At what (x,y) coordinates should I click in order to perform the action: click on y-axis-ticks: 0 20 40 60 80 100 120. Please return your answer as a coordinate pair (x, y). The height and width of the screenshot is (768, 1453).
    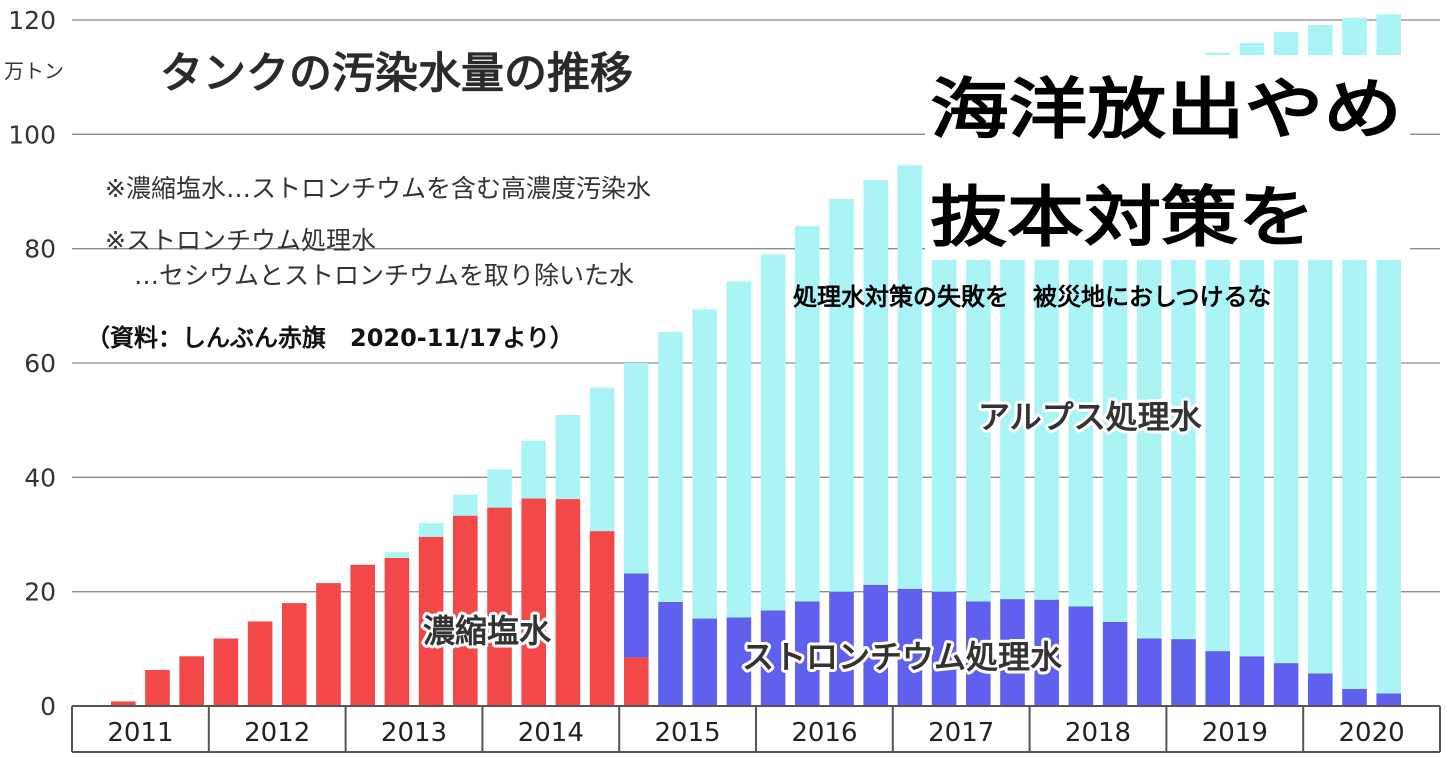
    Looking at the image, I should click on (32, 363).